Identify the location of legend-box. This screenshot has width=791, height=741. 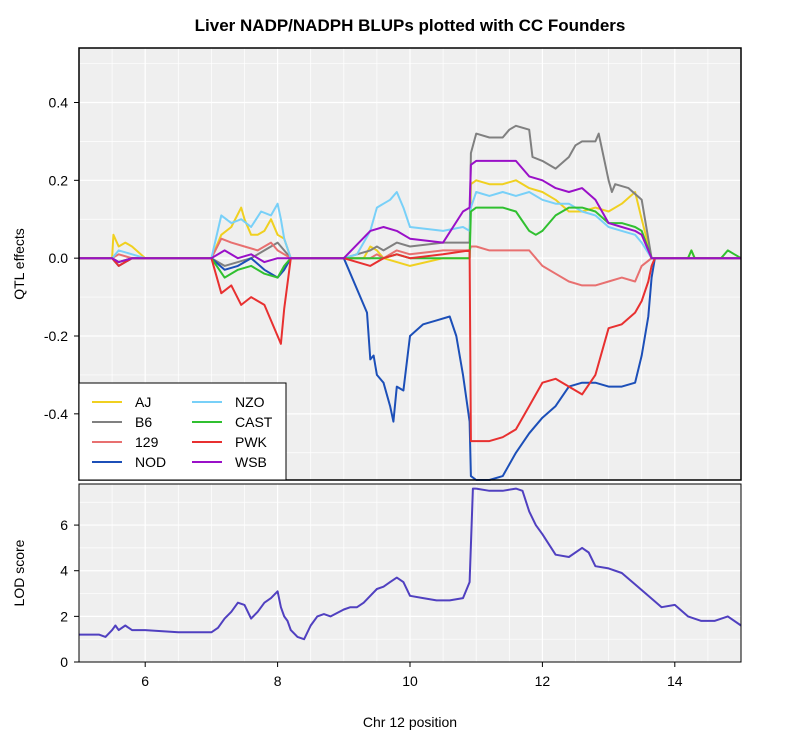
(182, 431).